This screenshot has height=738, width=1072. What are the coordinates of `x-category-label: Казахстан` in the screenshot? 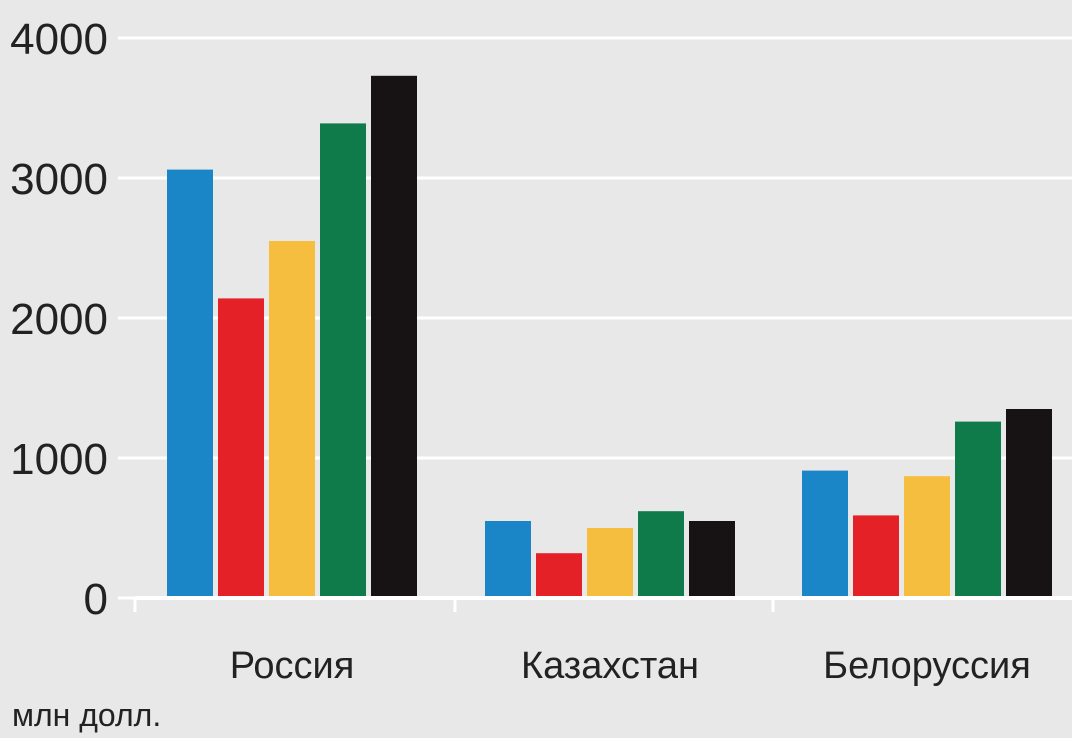 It's located at (610, 666).